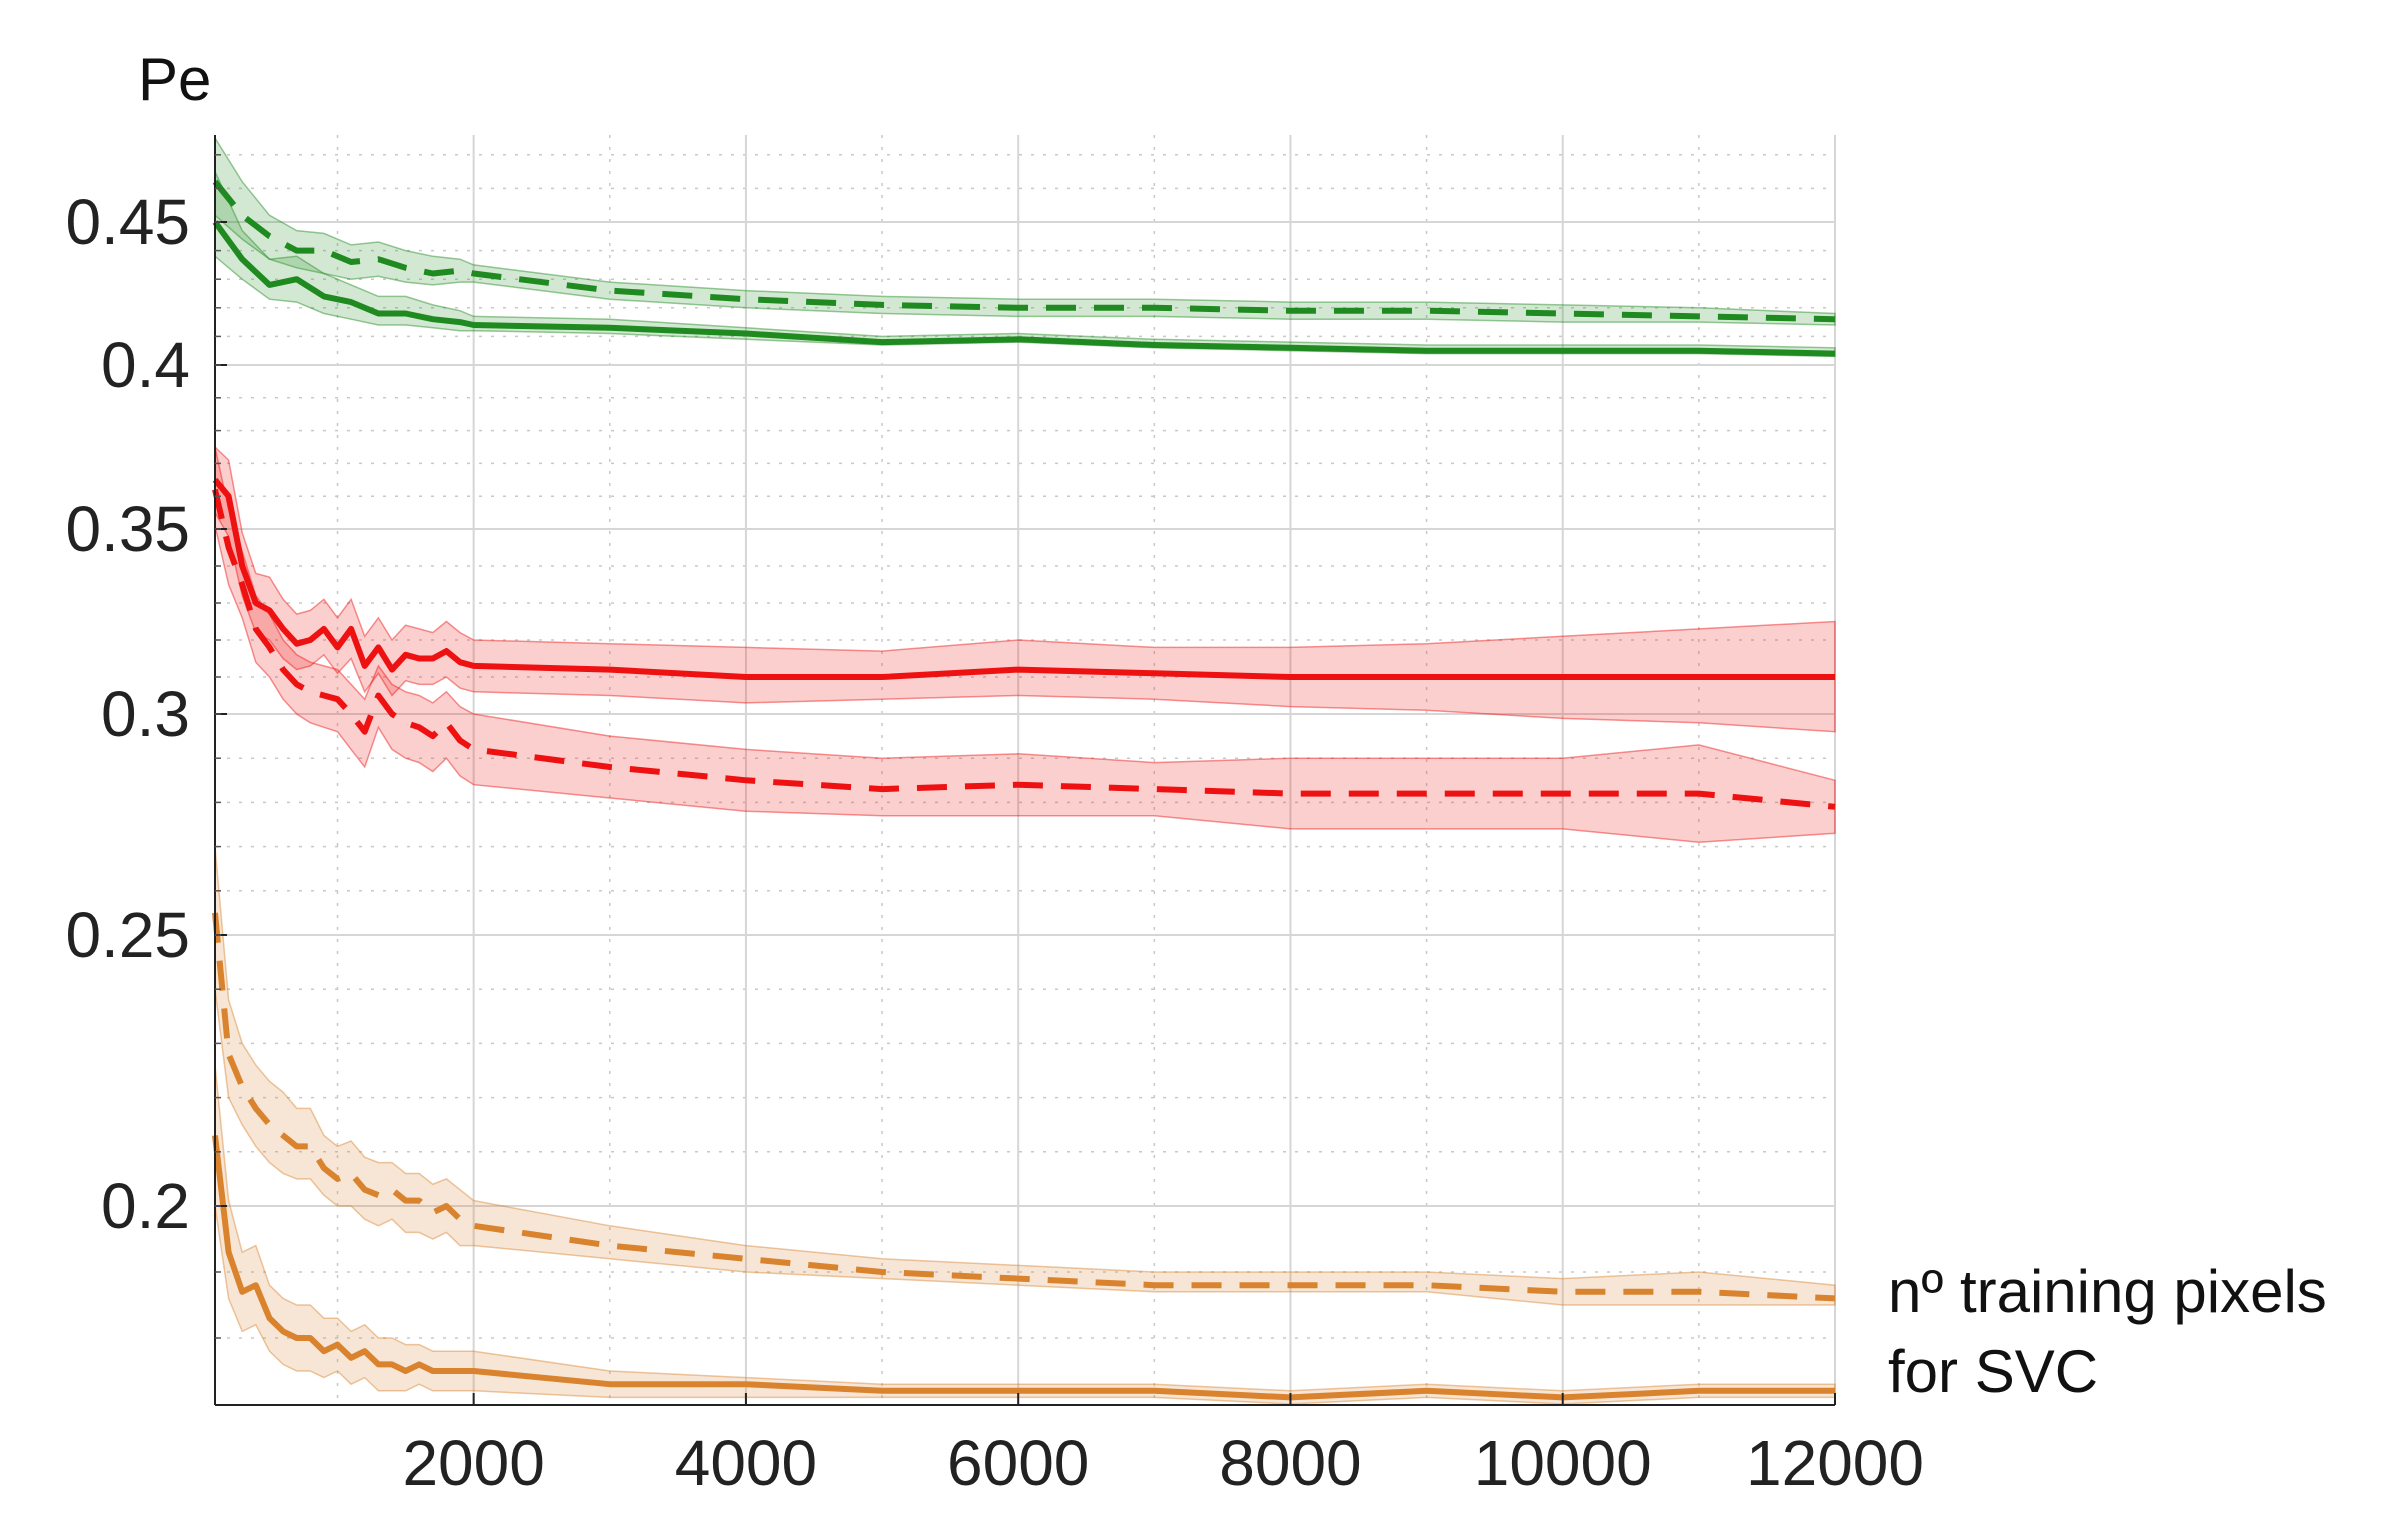  I want to click on y-tick-label: 0.45, so click(127, 222).